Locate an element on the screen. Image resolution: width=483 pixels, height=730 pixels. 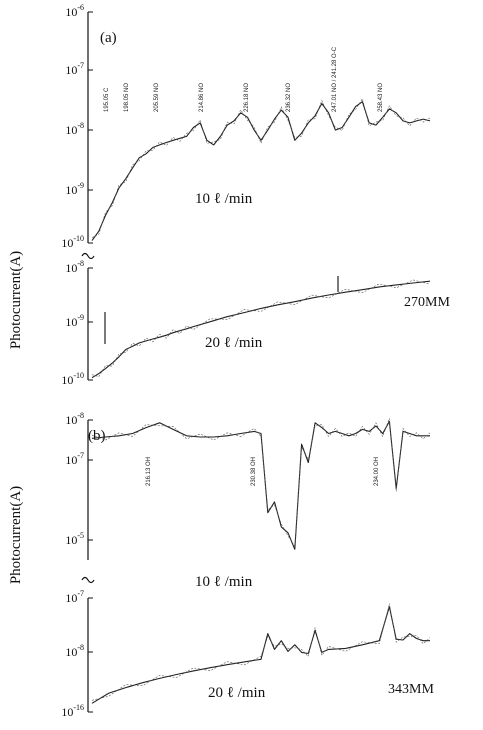
peak-label: 216.13 OH is located at coordinates (149, 471).